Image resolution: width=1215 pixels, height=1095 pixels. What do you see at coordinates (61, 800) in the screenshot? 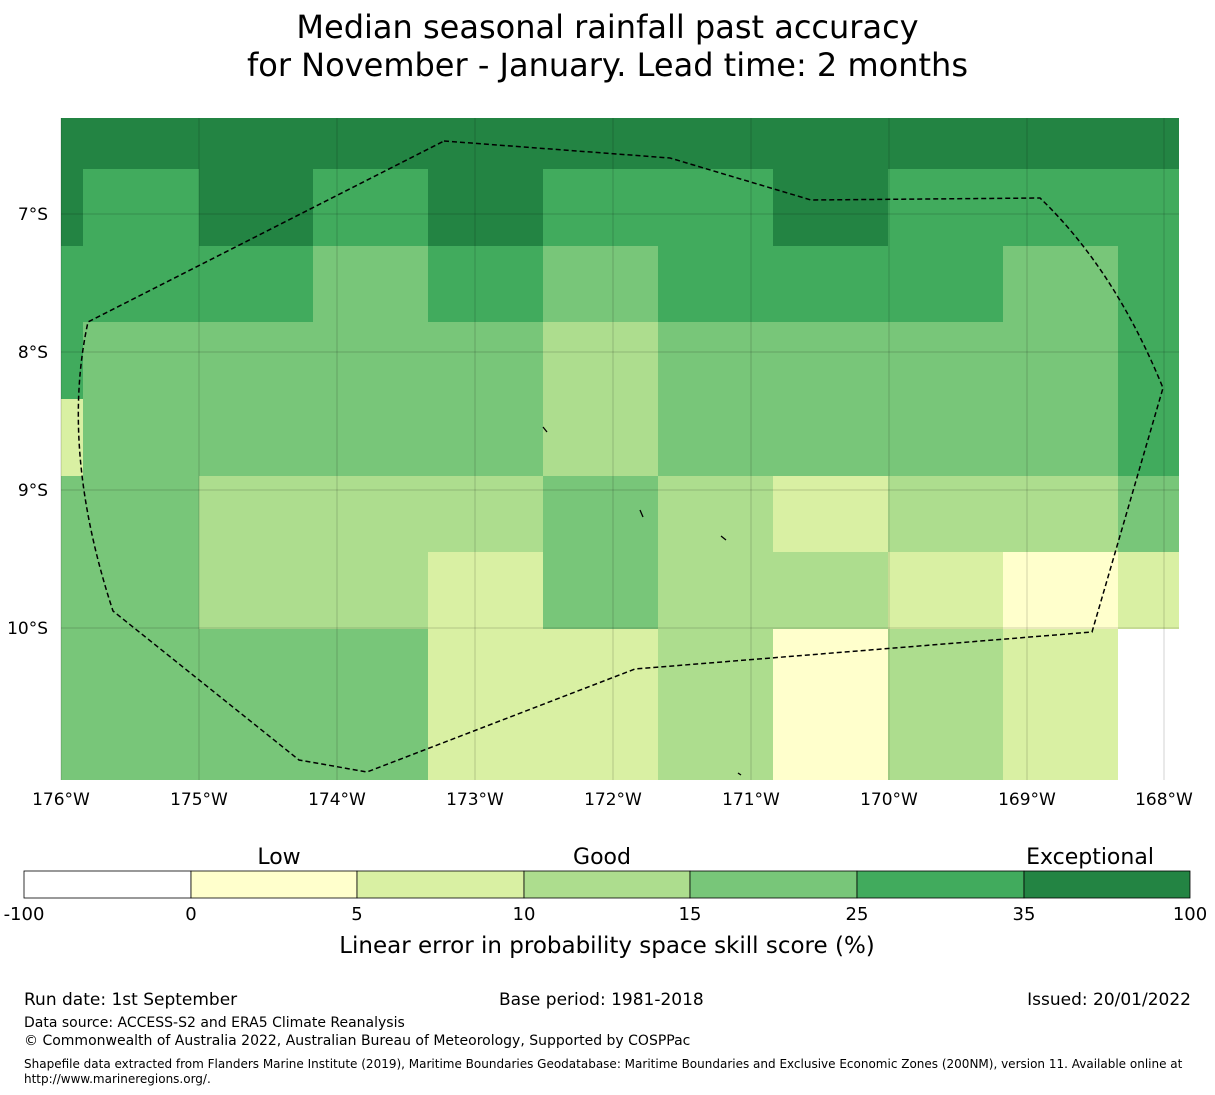
I see `lon-label: 176°W` at bounding box center [61, 800].